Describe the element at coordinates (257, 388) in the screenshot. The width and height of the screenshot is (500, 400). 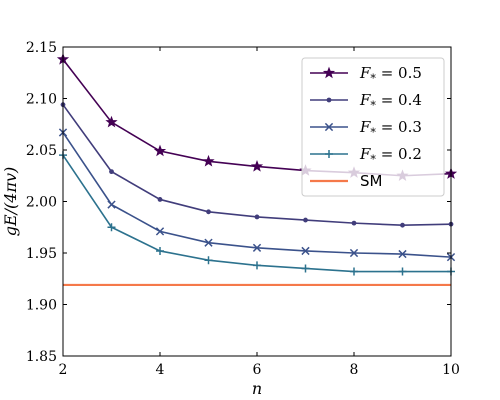
I see `x-axis-label: n` at that location.